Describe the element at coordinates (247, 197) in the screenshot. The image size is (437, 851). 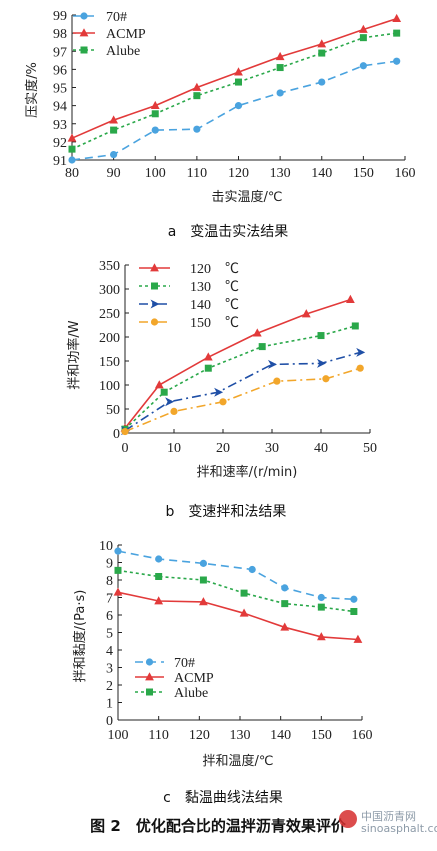
I see `chart-a-xlabel: 击实温度/℃` at that location.